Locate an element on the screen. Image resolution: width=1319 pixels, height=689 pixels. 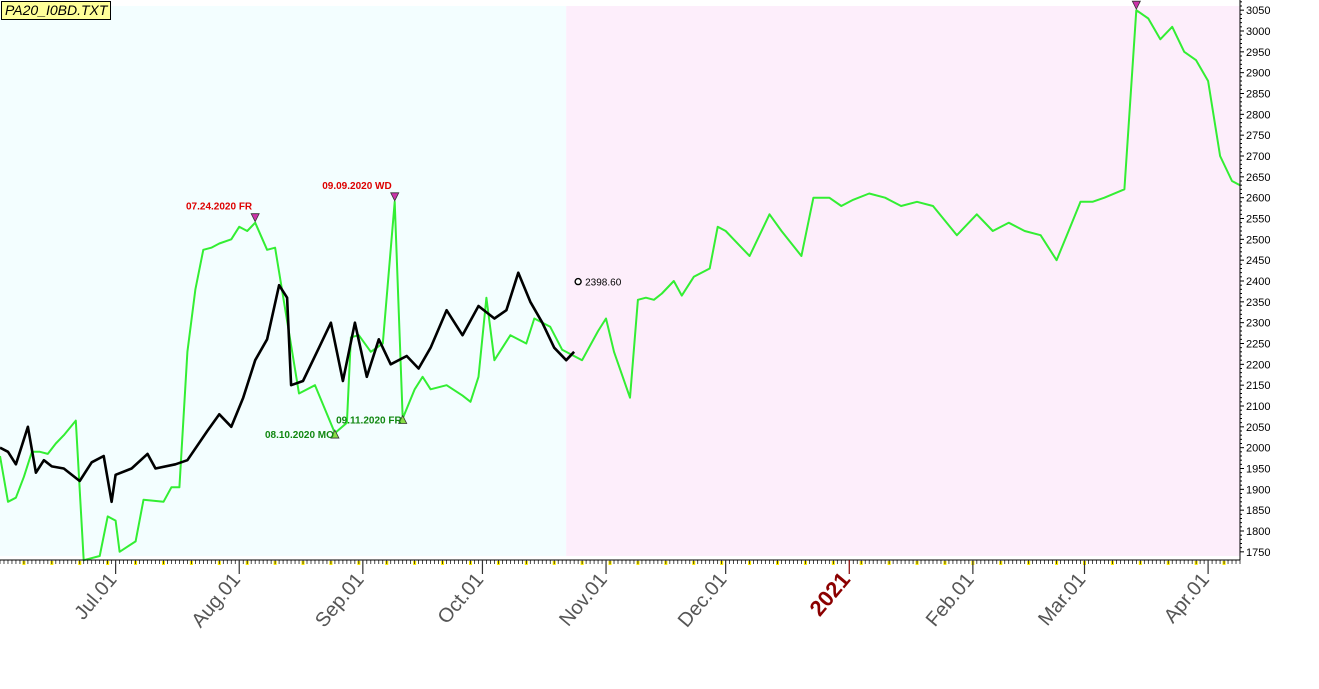
actual-price-line is located at coordinates (288, 387).